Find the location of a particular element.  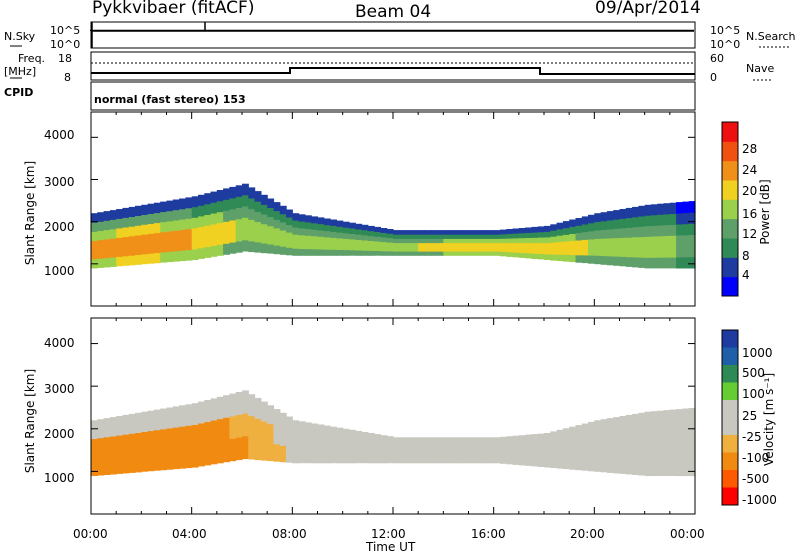

velocity-cbar-tick: -25 is located at coordinates (752, 437).